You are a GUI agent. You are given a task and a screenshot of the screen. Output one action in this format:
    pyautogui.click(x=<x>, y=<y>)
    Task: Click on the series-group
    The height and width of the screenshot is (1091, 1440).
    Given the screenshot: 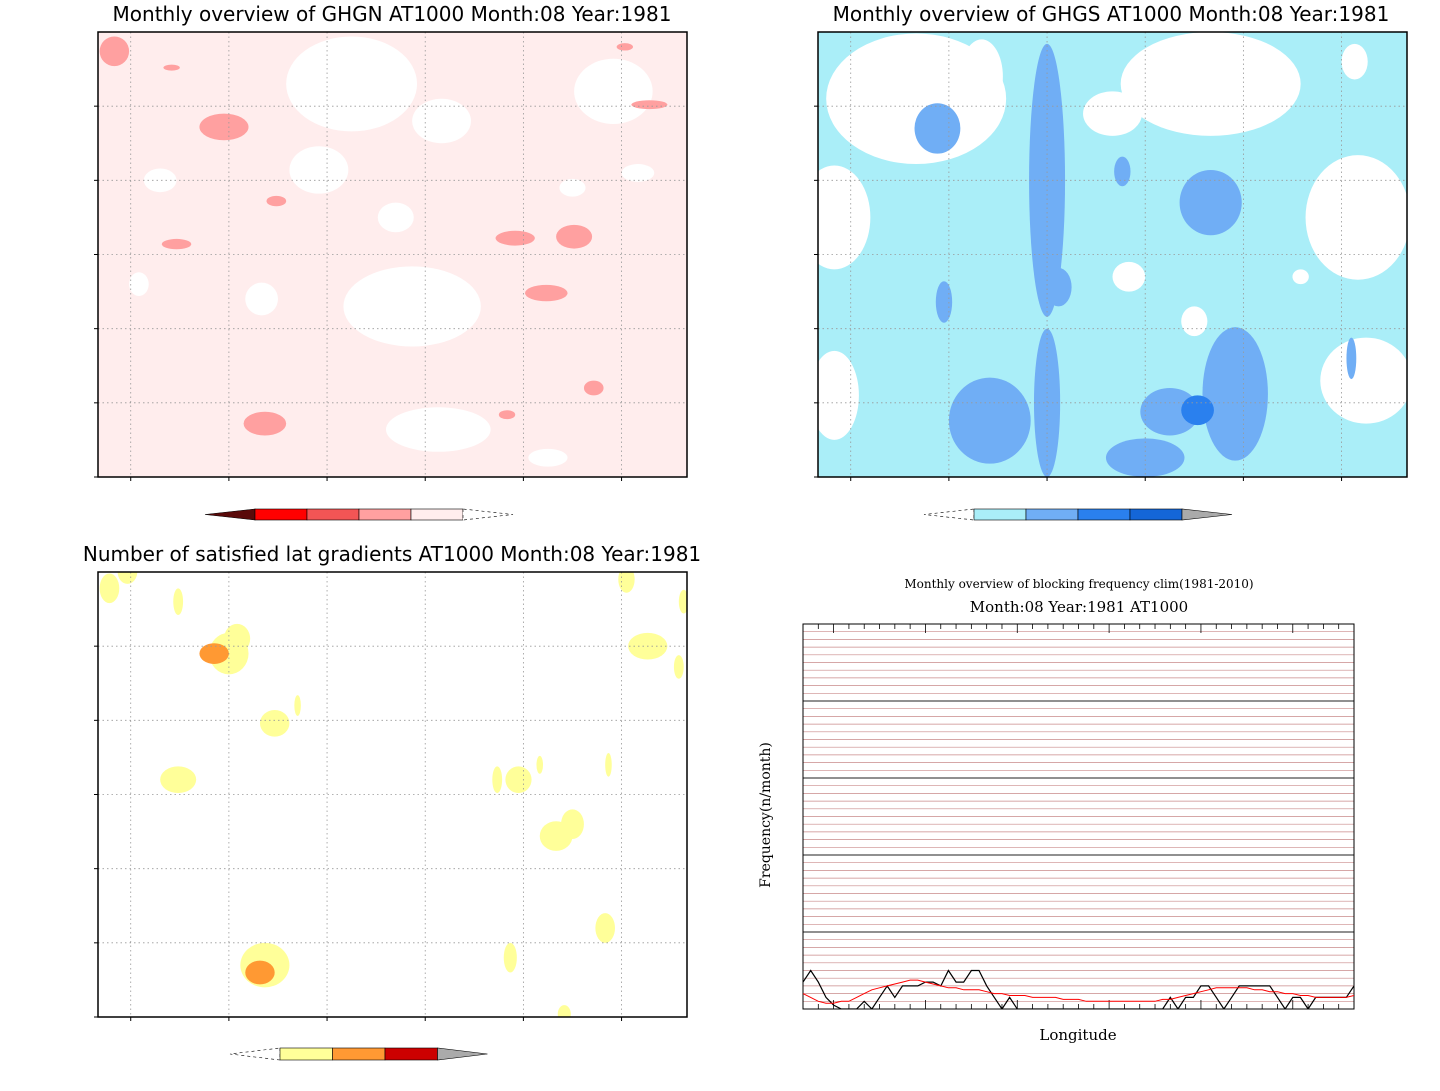 What is the action you would take?
    pyautogui.click(x=1078, y=989)
    